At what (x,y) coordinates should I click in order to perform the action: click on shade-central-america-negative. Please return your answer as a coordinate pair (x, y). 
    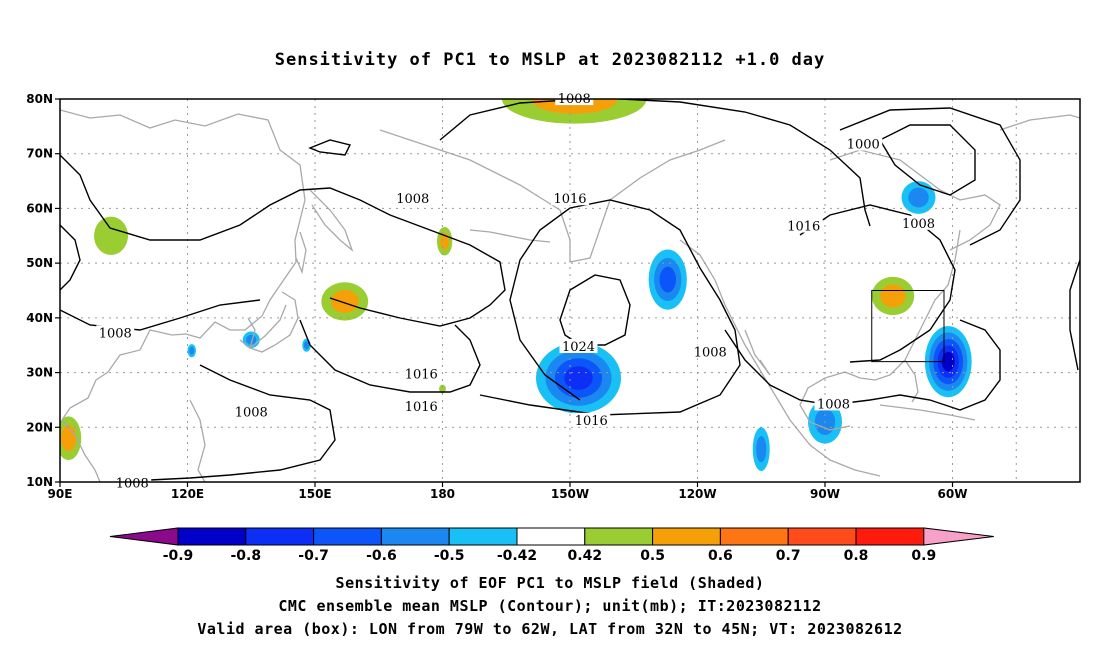
    Looking at the image, I should click on (761, 449).